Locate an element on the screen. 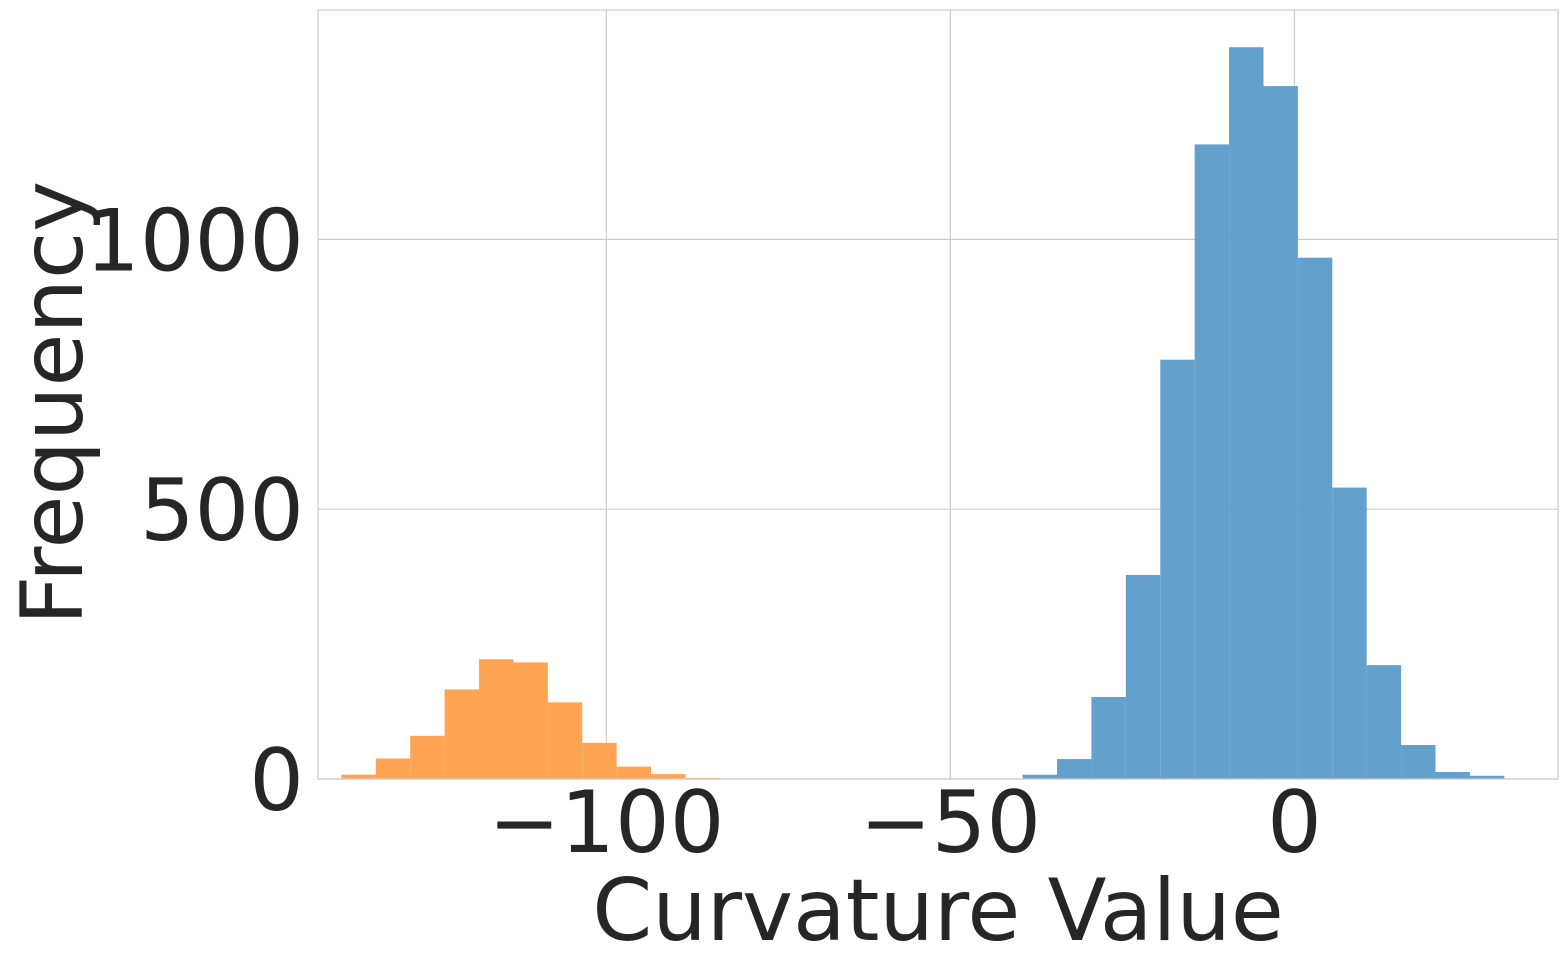 This screenshot has height=967, width=1568. x-tick-labels: −100 −50 0 is located at coordinates (905, 823).